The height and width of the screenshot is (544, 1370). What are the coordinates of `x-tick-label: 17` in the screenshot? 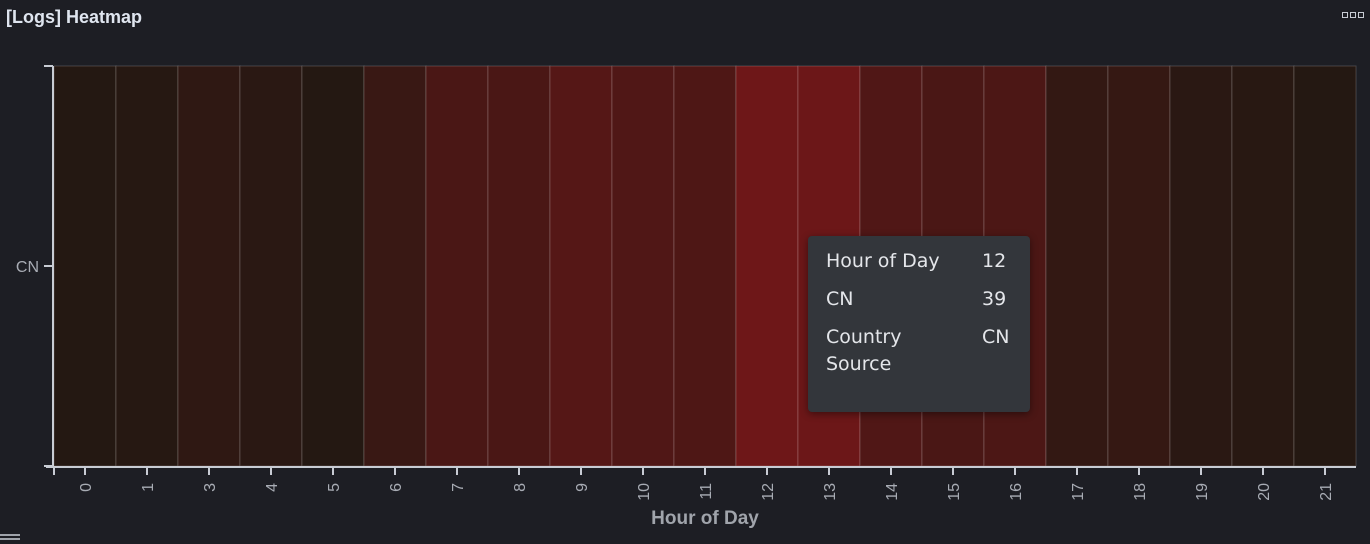 It's located at (1078, 492).